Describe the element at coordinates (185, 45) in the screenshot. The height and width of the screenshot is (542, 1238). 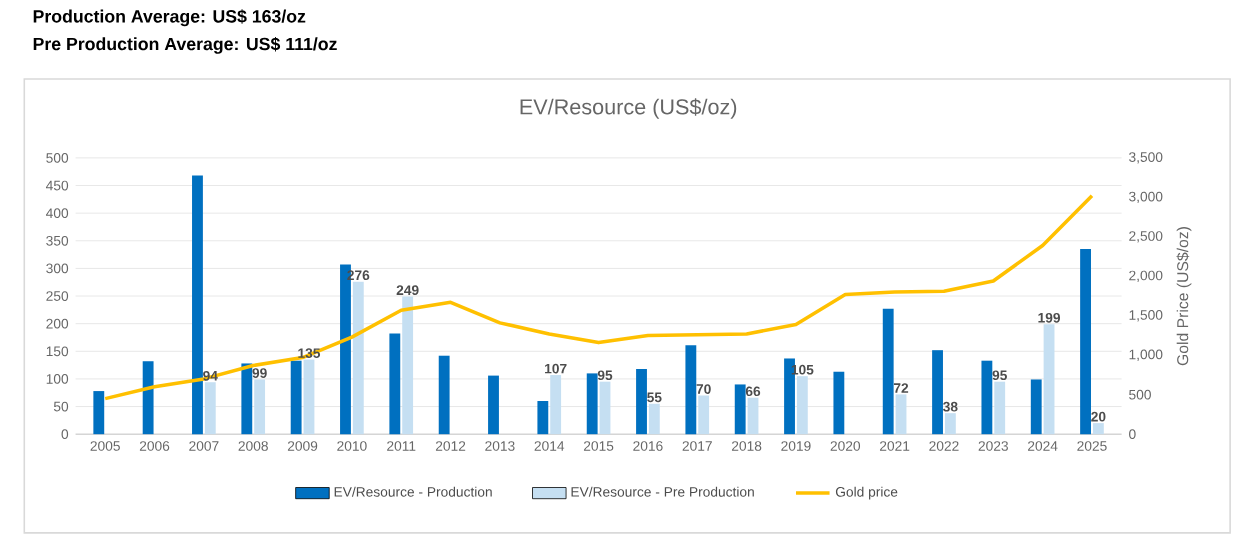
I see `text: Pre Production Average: US$ 111/oz` at that location.